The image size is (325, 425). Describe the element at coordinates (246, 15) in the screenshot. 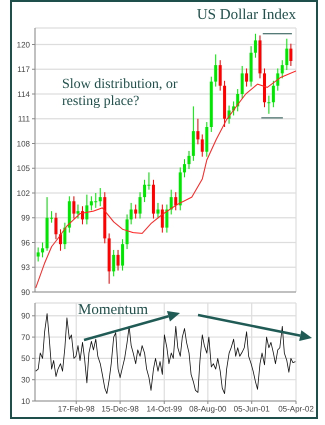

I see `chart-title: US Dollar Index` at that location.